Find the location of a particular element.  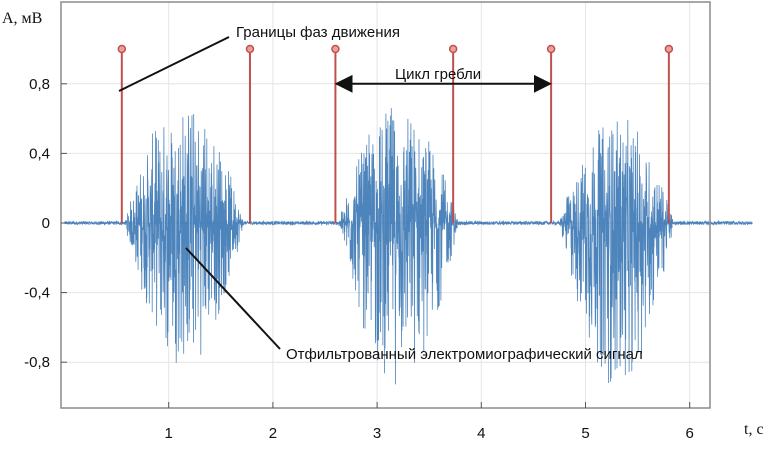

emg-pointer-line is located at coordinates (233, 298).